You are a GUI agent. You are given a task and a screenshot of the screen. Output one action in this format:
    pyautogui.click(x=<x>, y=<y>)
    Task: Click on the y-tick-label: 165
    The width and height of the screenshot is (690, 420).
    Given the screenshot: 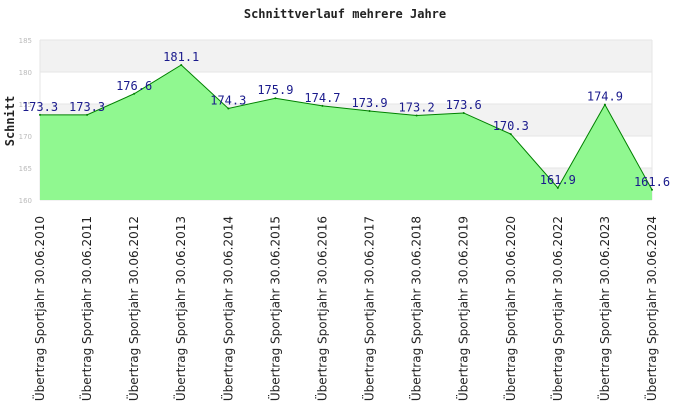 What is the action you would take?
    pyautogui.click(x=25, y=169)
    